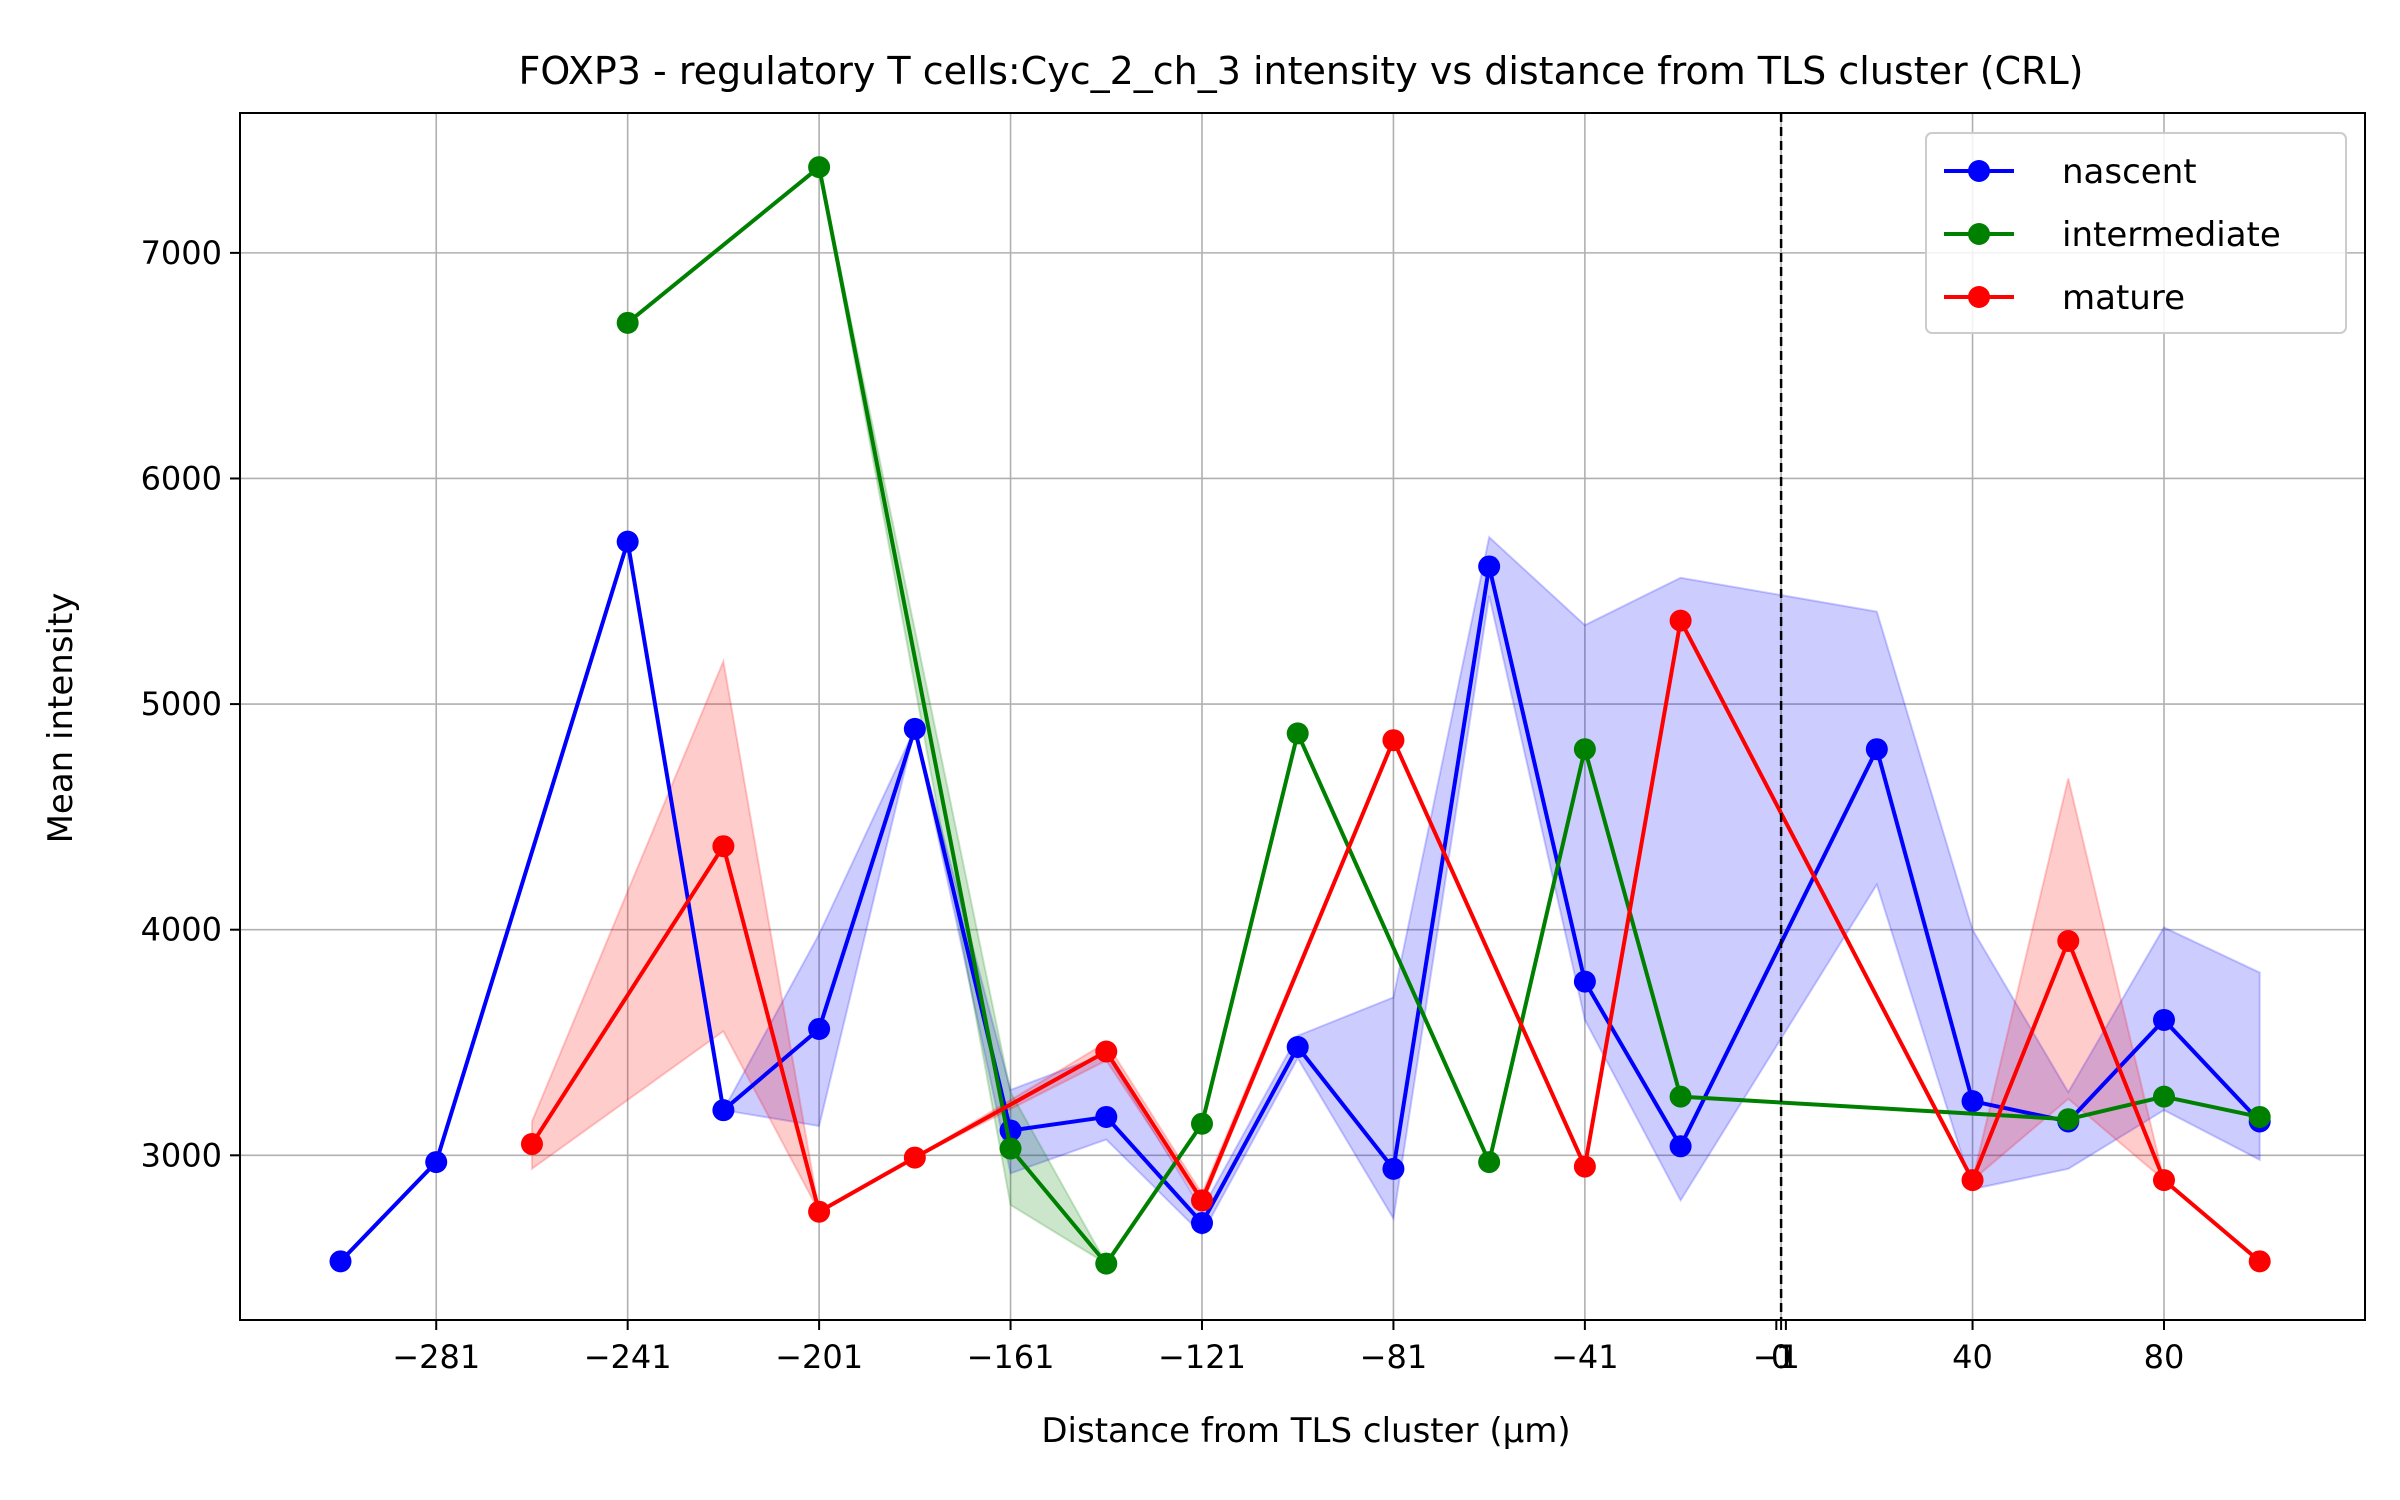 Image resolution: width=2400 pixels, height=1500 pixels. What do you see at coordinates (436, 1357) in the screenshot?
I see `x-tick-label: −281` at bounding box center [436, 1357].